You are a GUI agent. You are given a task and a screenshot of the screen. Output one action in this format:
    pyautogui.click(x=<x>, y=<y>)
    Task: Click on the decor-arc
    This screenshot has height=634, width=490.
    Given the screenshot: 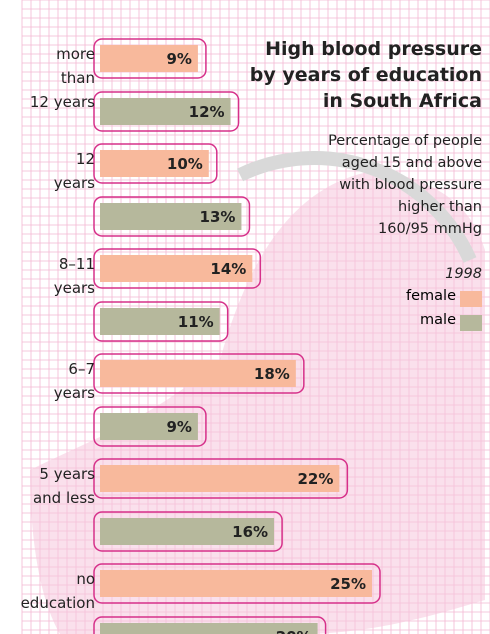 What is the action you would take?
    pyautogui.click(x=356, y=206)
    